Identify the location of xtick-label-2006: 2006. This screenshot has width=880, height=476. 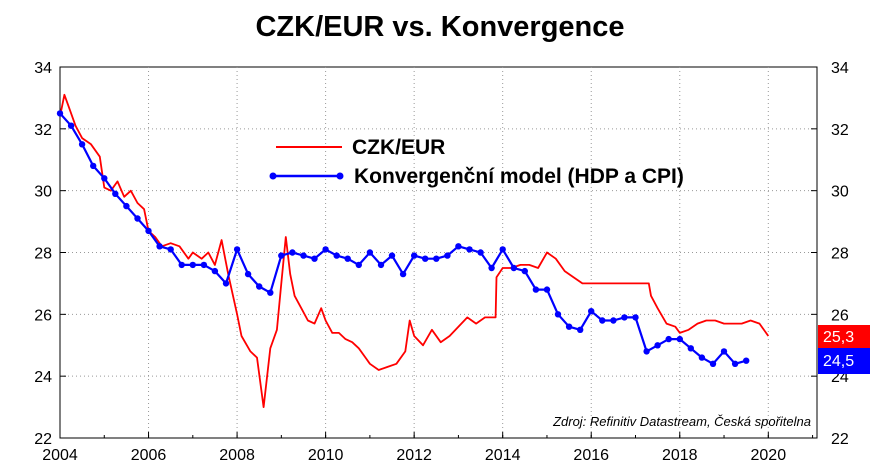
(149, 455).